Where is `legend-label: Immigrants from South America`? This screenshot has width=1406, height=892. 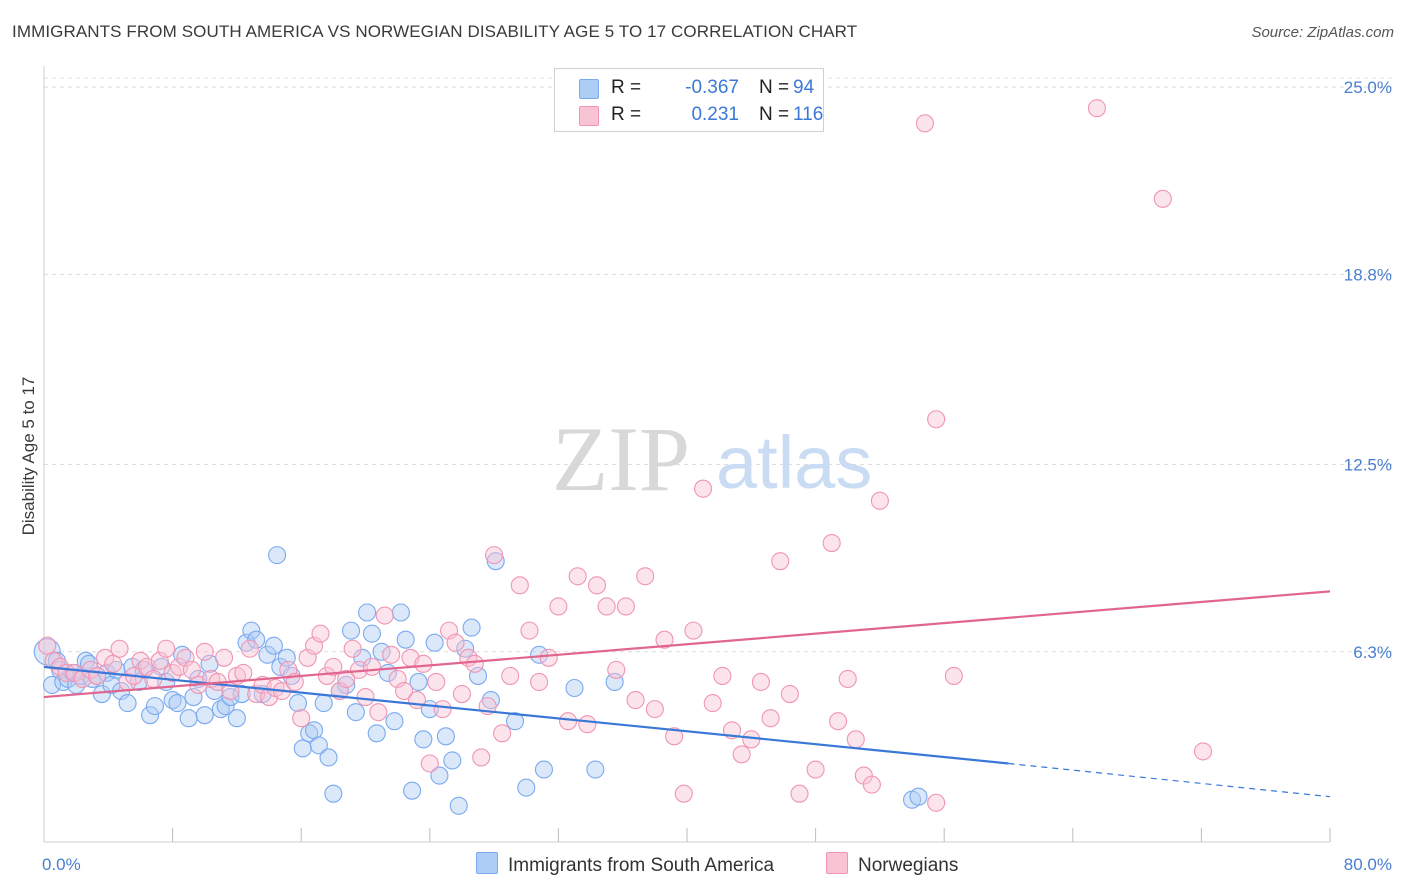
legend-label: Immigrants from South America is located at coordinates (641, 865).